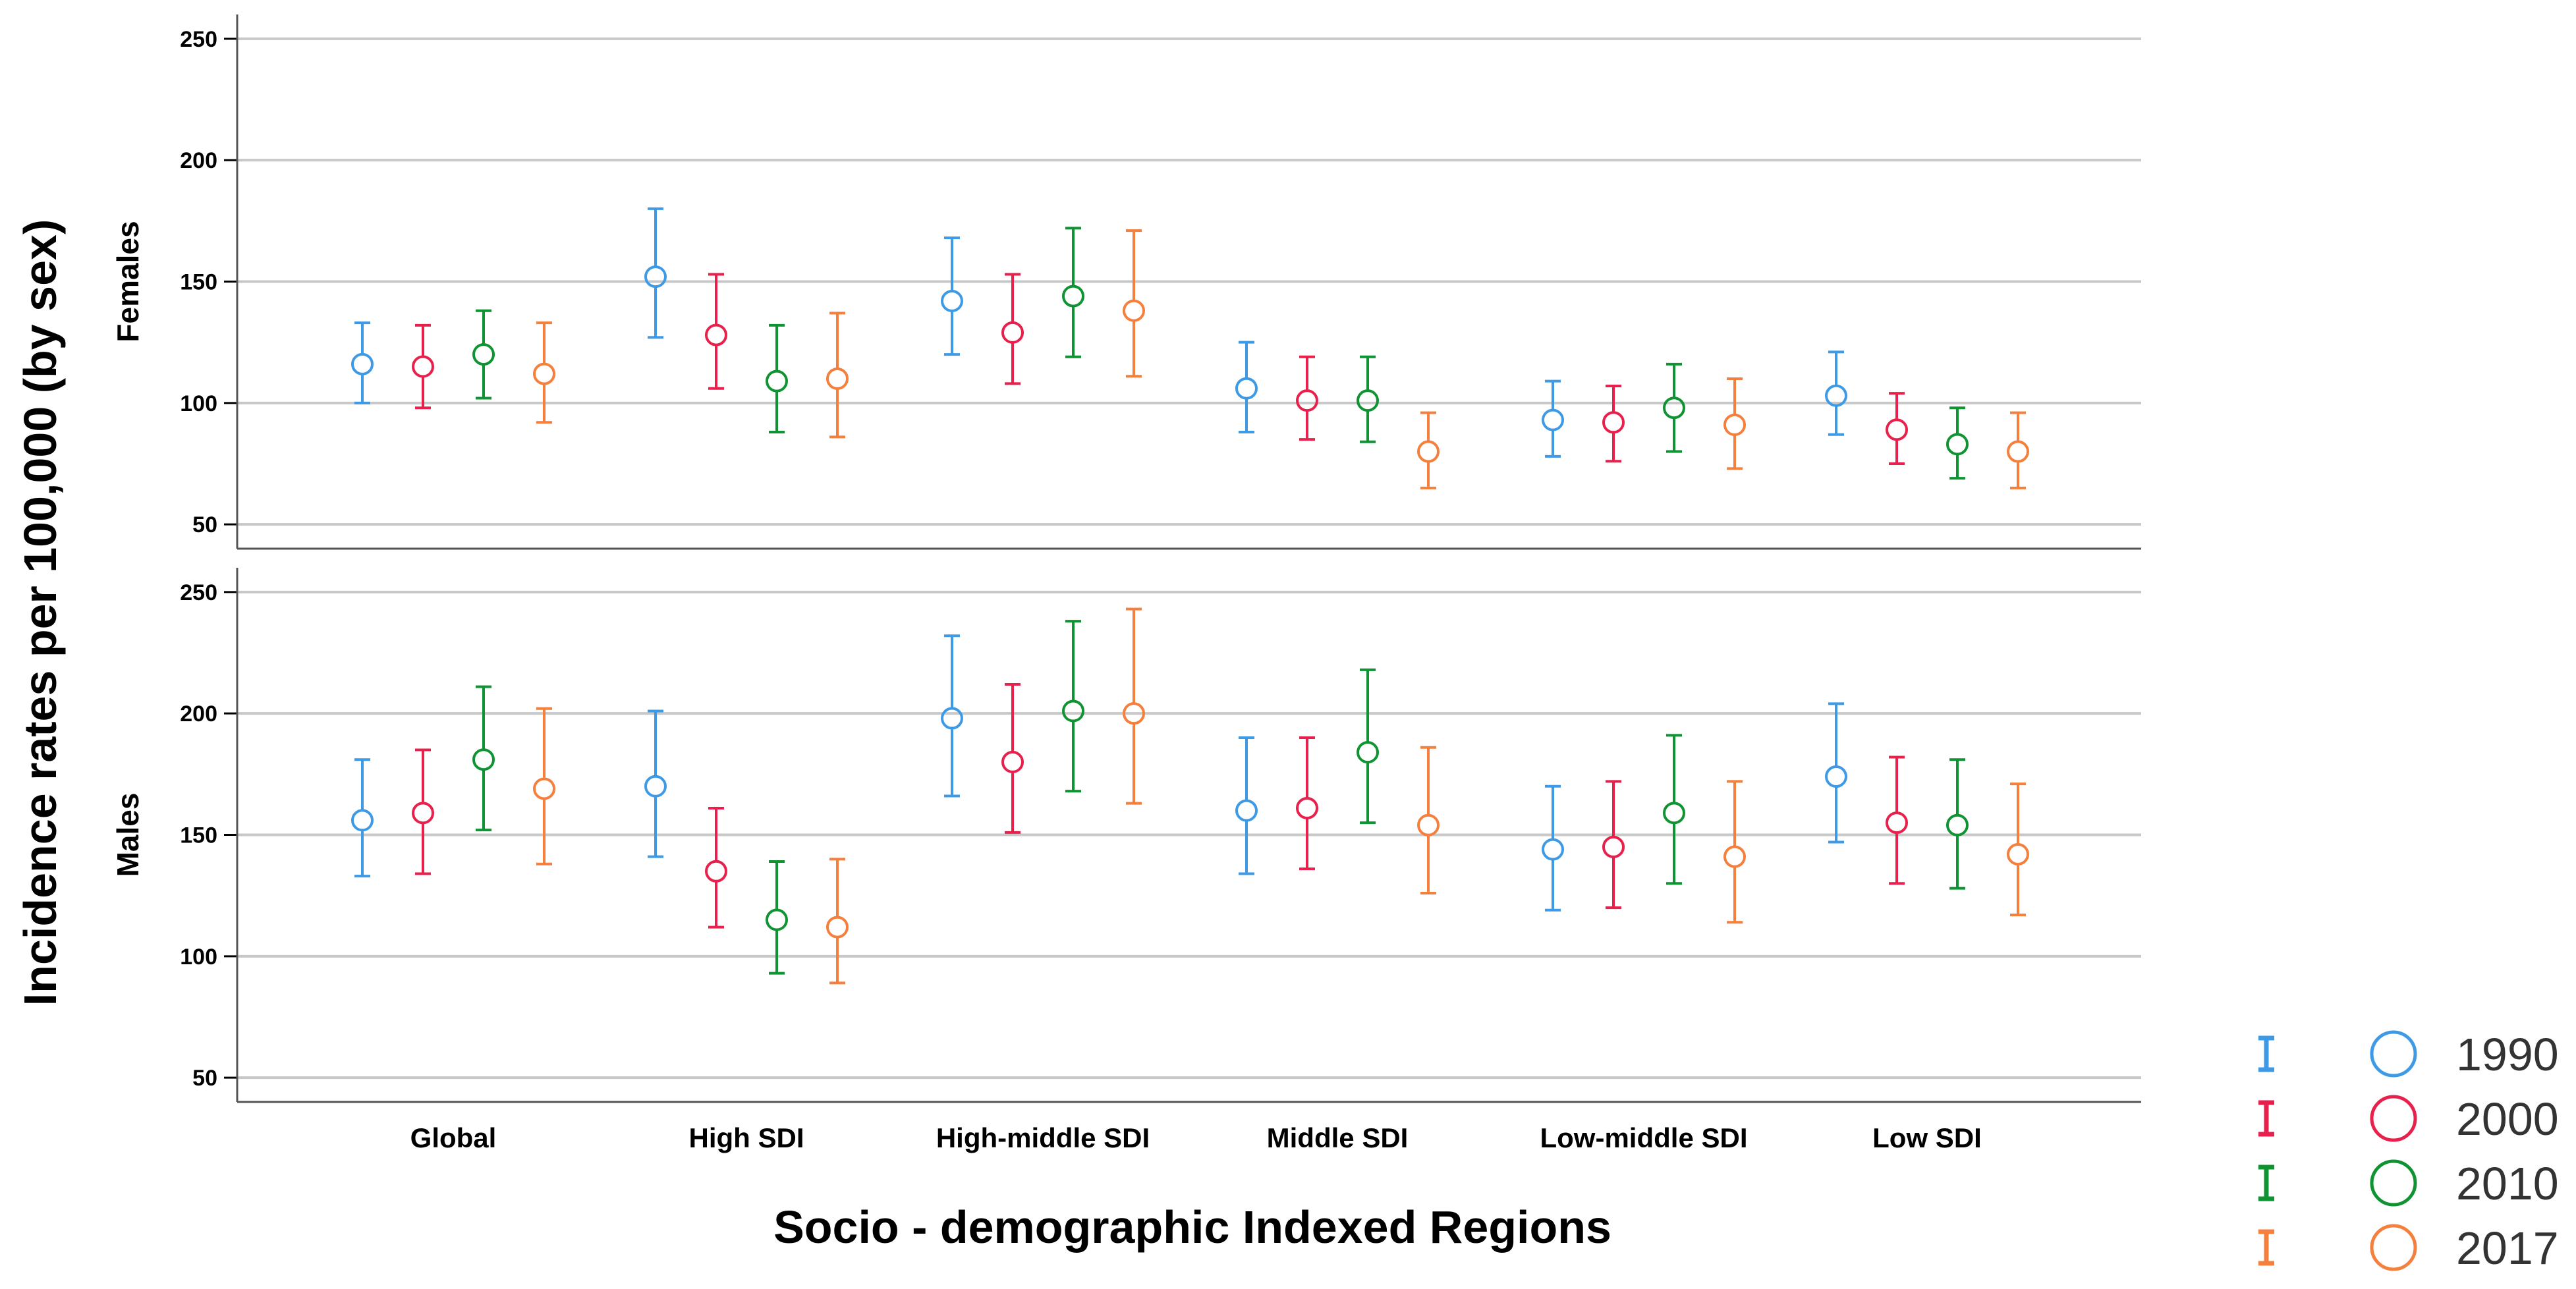 This screenshot has height=1289, width=2576. I want to click on x-tick-label: High SDI, so click(746, 1137).